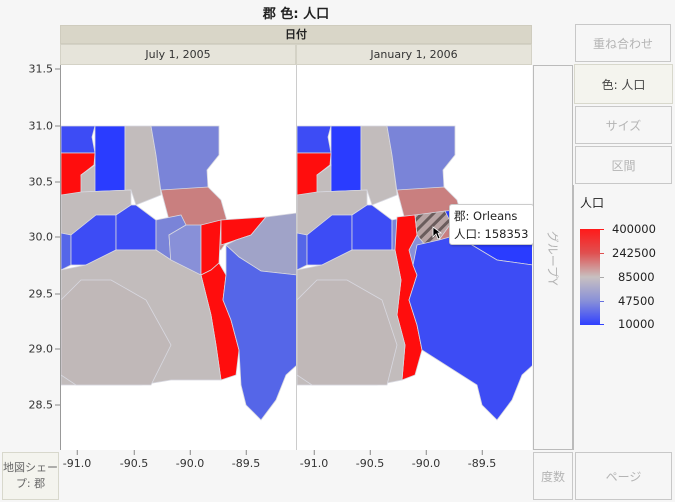  Describe the element at coordinates (573, 317) in the screenshot. I see `legend-separator` at that location.